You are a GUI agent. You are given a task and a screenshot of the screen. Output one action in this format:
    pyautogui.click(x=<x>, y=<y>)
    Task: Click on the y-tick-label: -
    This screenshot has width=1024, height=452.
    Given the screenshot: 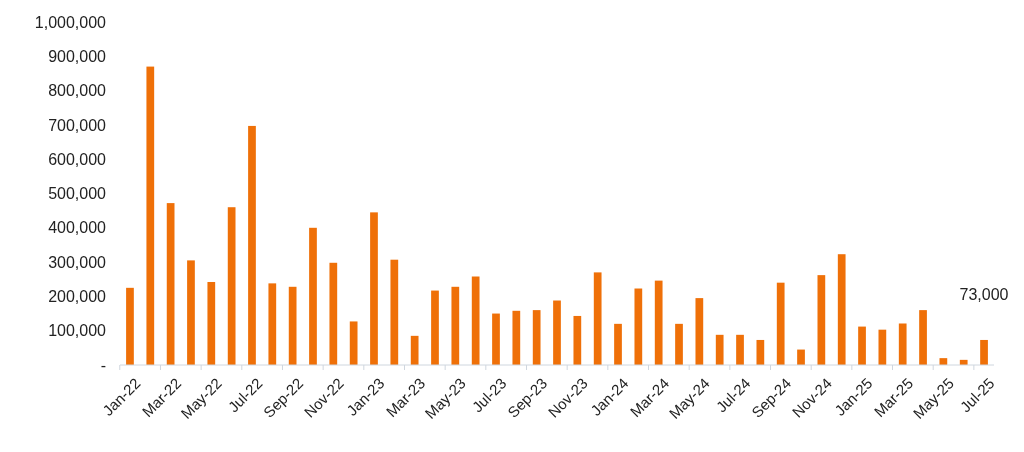 What is the action you would take?
    pyautogui.click(x=103, y=365)
    